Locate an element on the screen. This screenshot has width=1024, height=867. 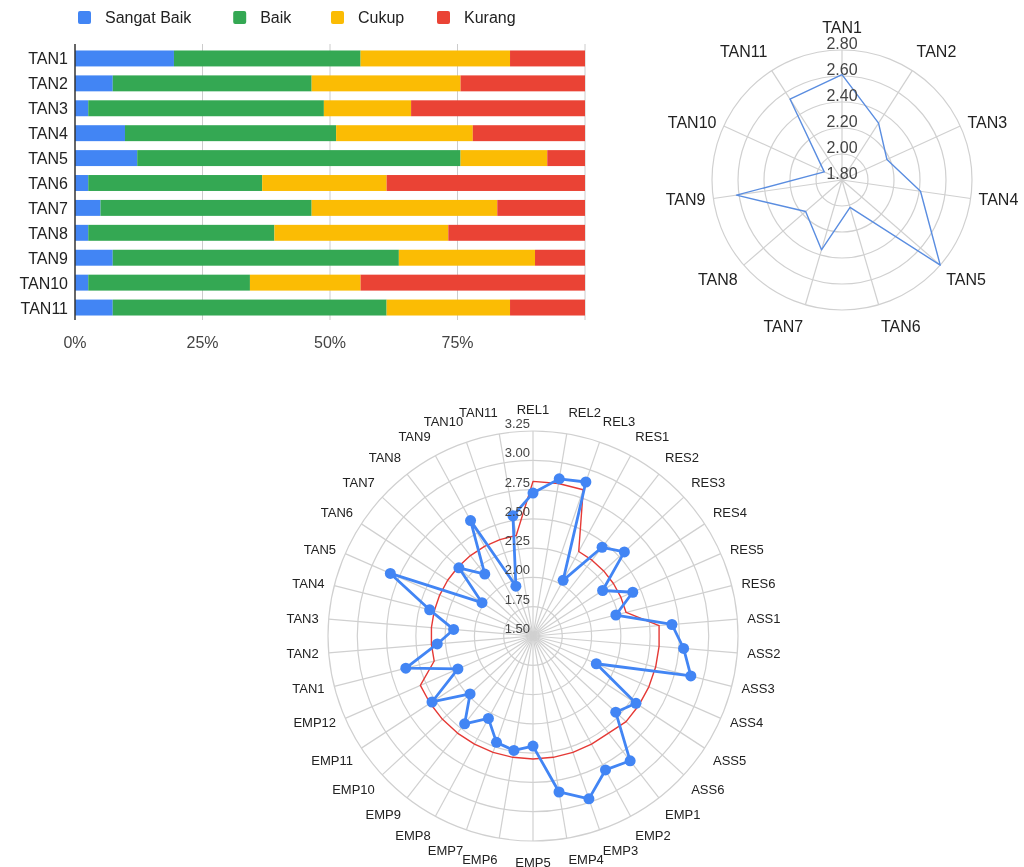
spoke-label: RES4 is located at coordinates (729, 512).